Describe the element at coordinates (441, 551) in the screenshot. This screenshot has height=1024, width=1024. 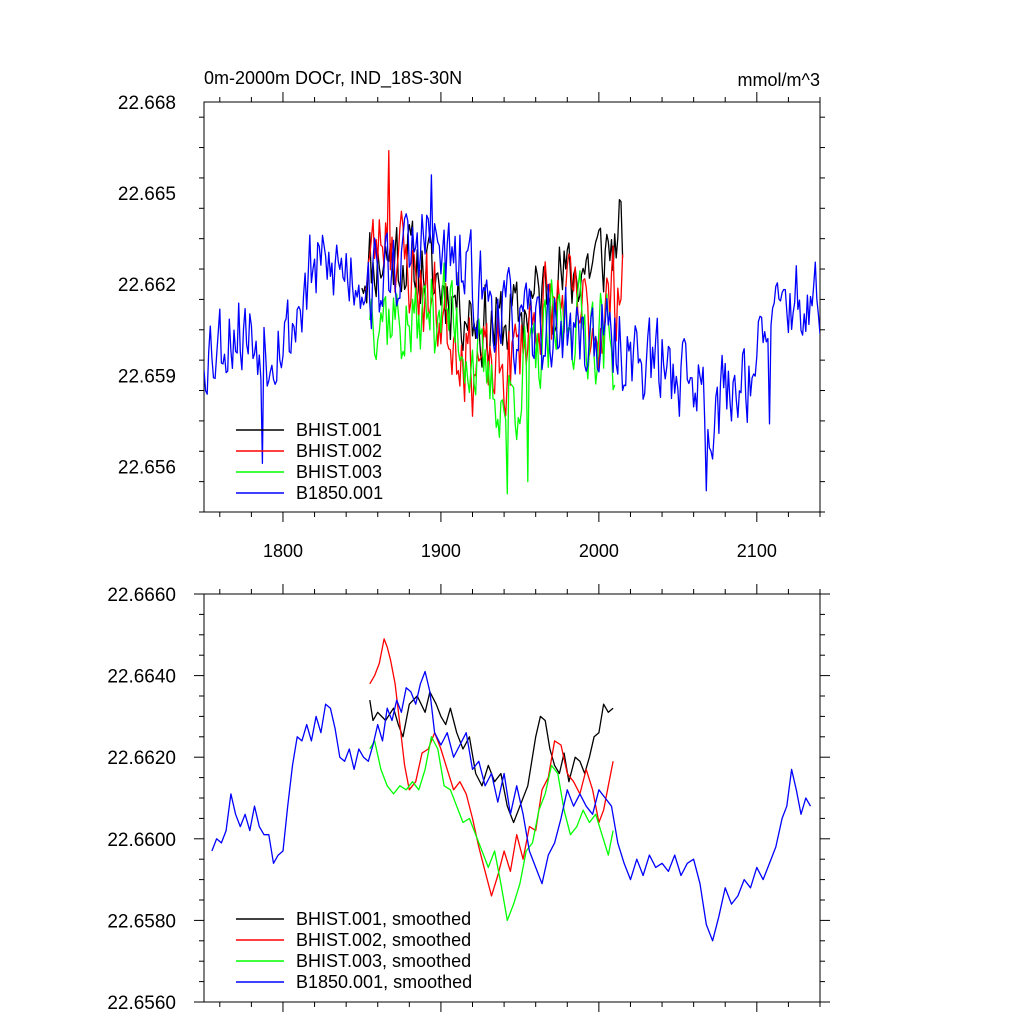
I see `x-tick-label: 1900` at that location.